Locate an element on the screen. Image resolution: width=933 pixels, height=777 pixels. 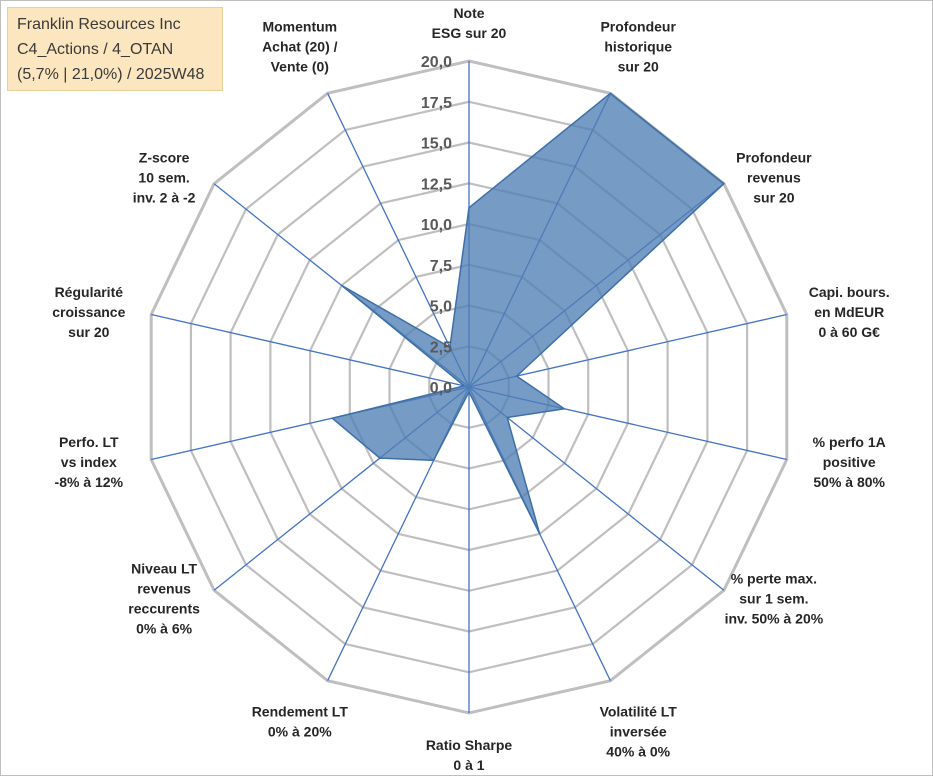
axis-label-line: 10 sem. is located at coordinates (163, 178).